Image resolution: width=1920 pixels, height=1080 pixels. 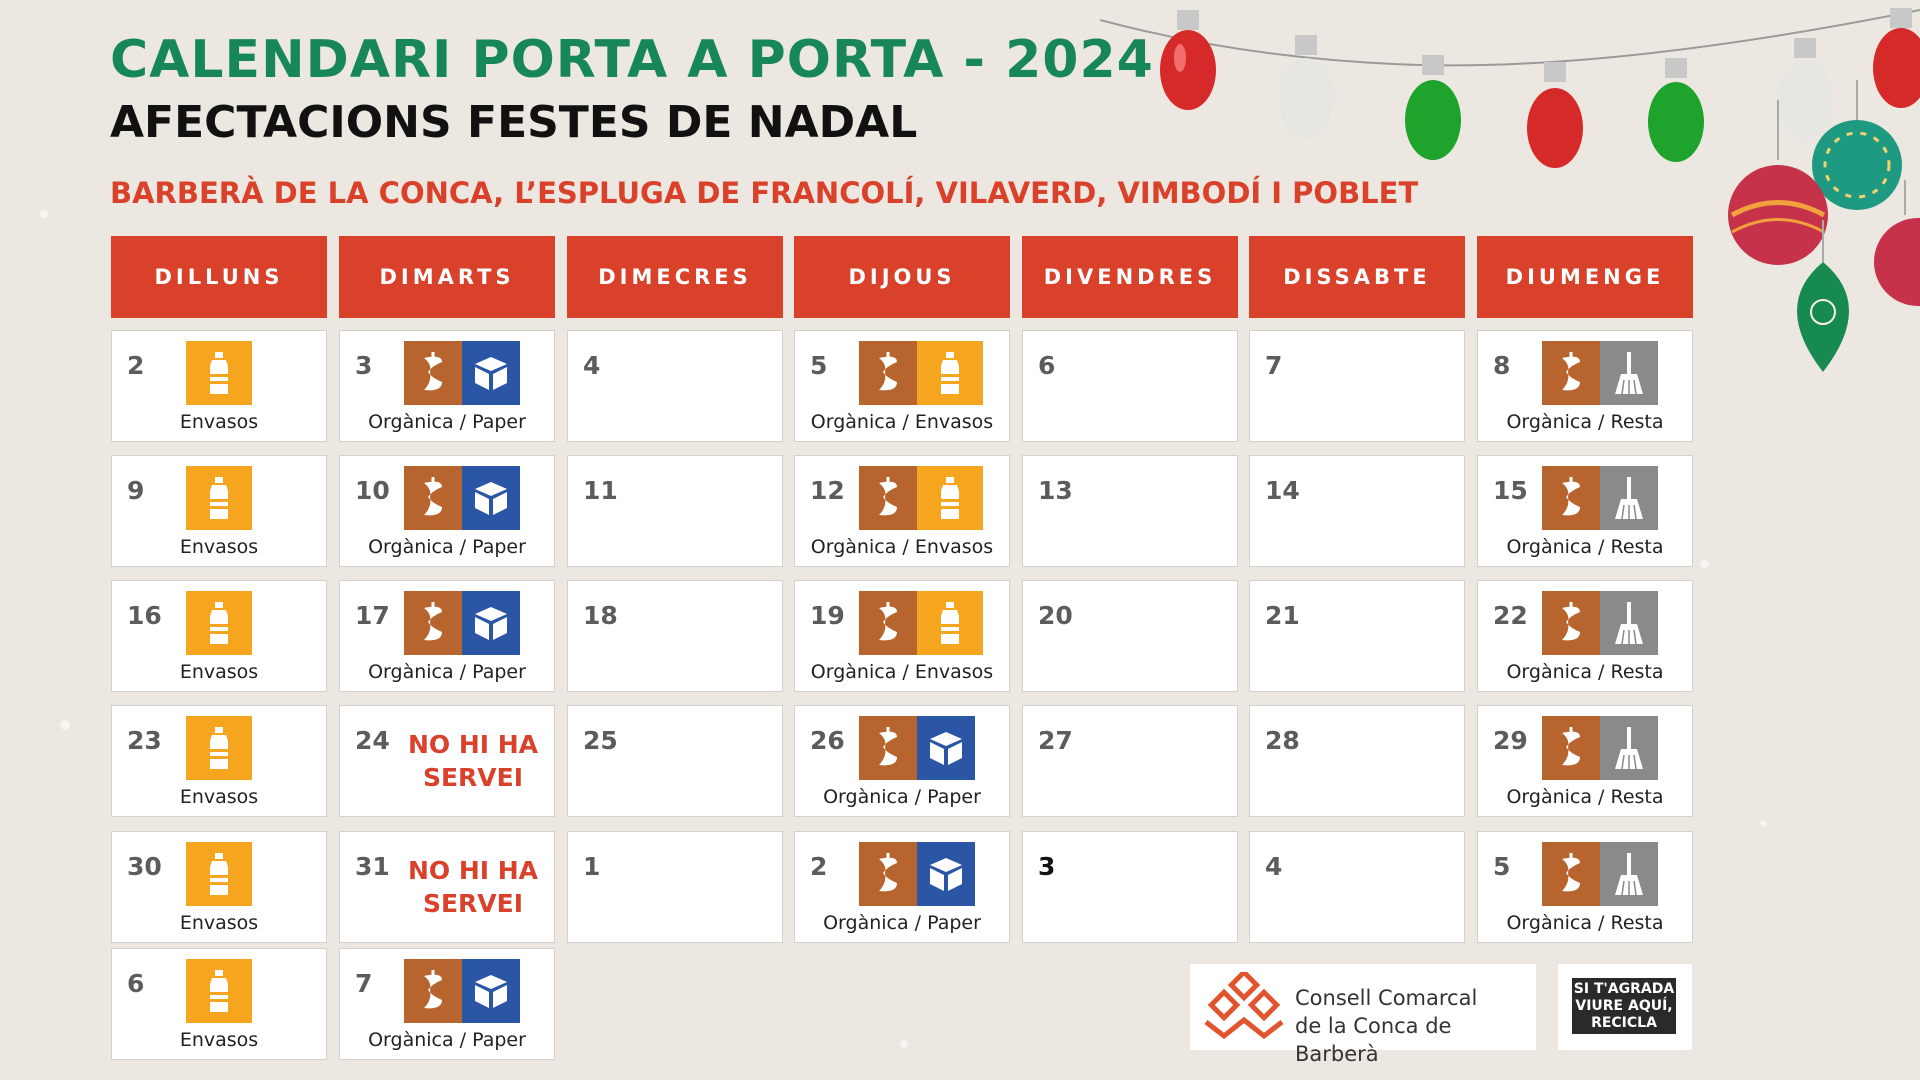 I want to click on weekday-header: DIJOUS, so click(x=902, y=277).